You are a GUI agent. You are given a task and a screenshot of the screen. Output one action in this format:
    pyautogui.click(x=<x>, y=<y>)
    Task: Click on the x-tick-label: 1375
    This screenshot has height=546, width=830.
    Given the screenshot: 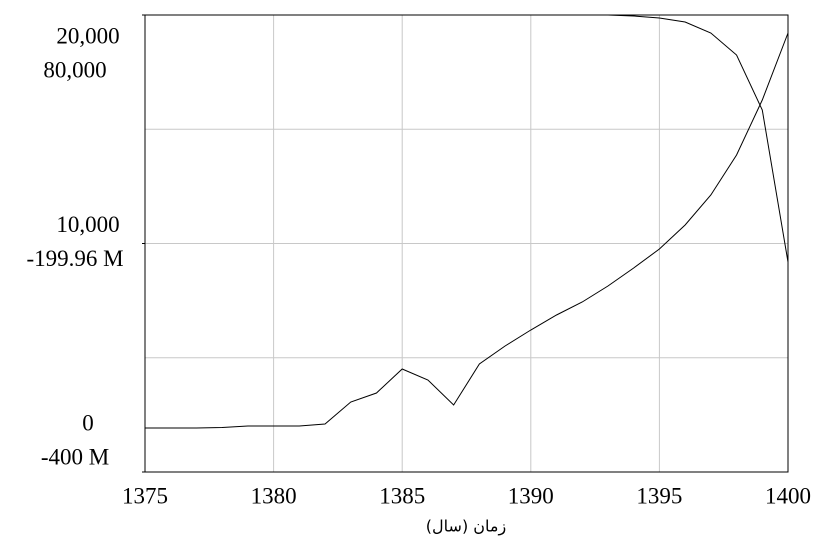 What is the action you would take?
    pyautogui.click(x=145, y=495)
    